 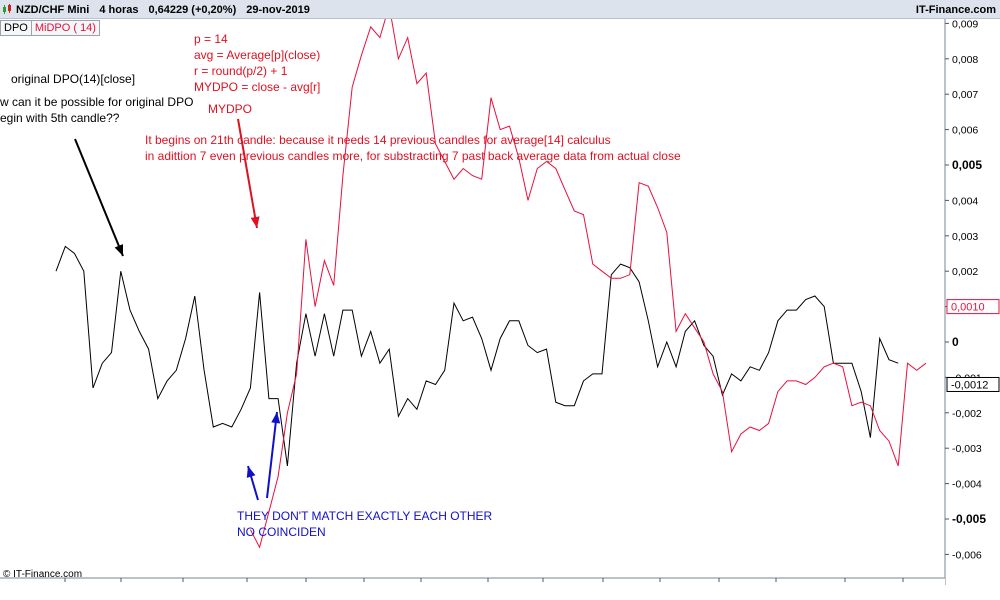 What do you see at coordinates (252, 483) in the screenshot?
I see `blue-arrow-left` at bounding box center [252, 483].